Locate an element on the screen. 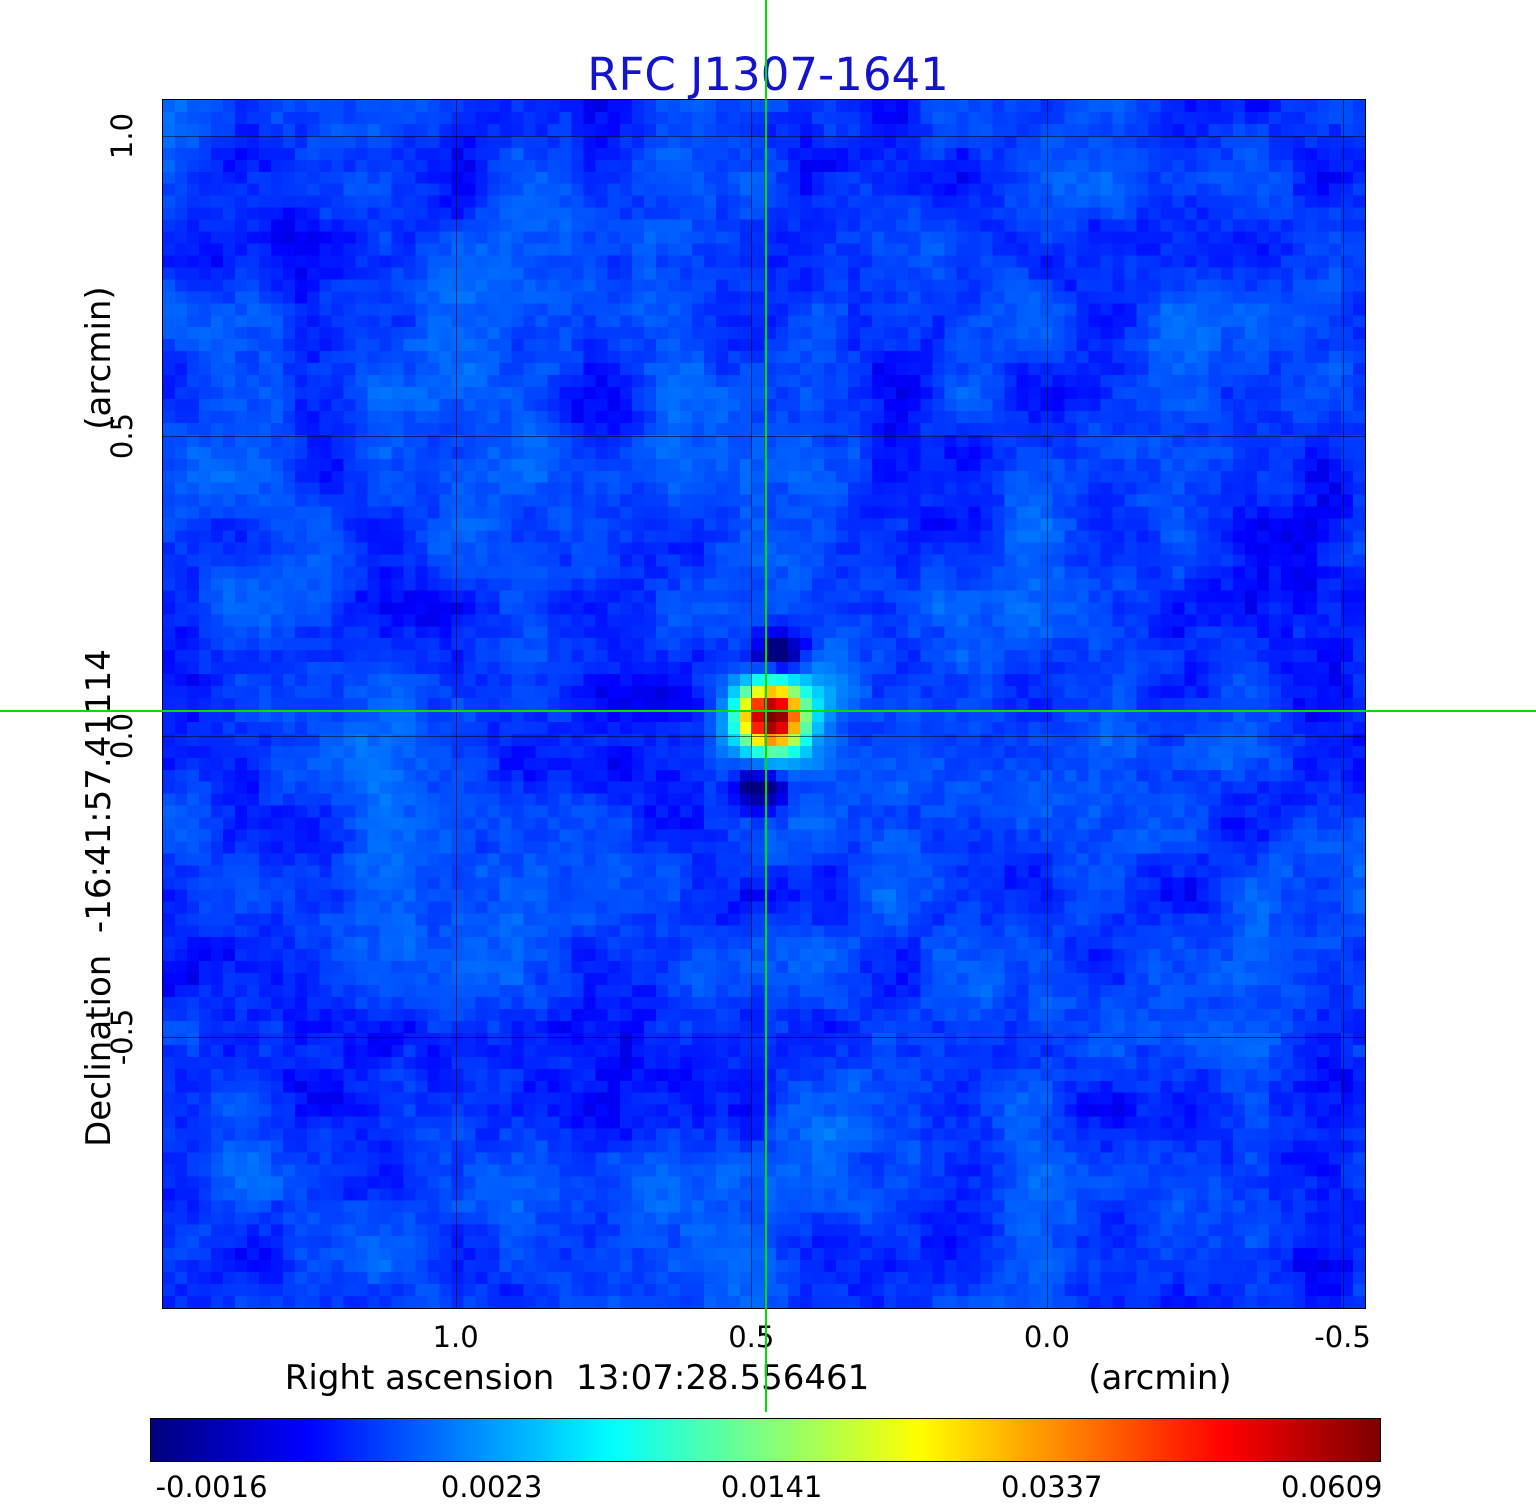 Image resolution: width=1536 pixels, height=1511 pixels. y-tick-label: 0.5 is located at coordinates (122, 436).